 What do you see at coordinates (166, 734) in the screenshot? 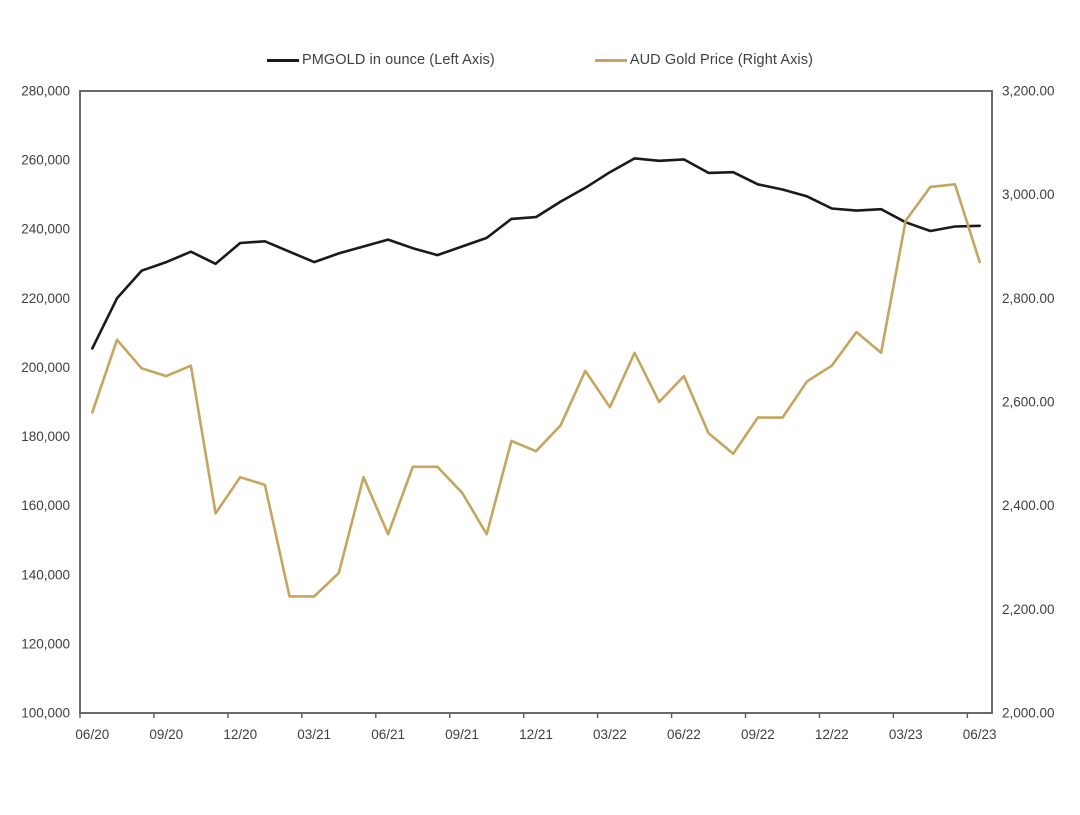
I see `x-axis-label: 09/20` at bounding box center [166, 734].